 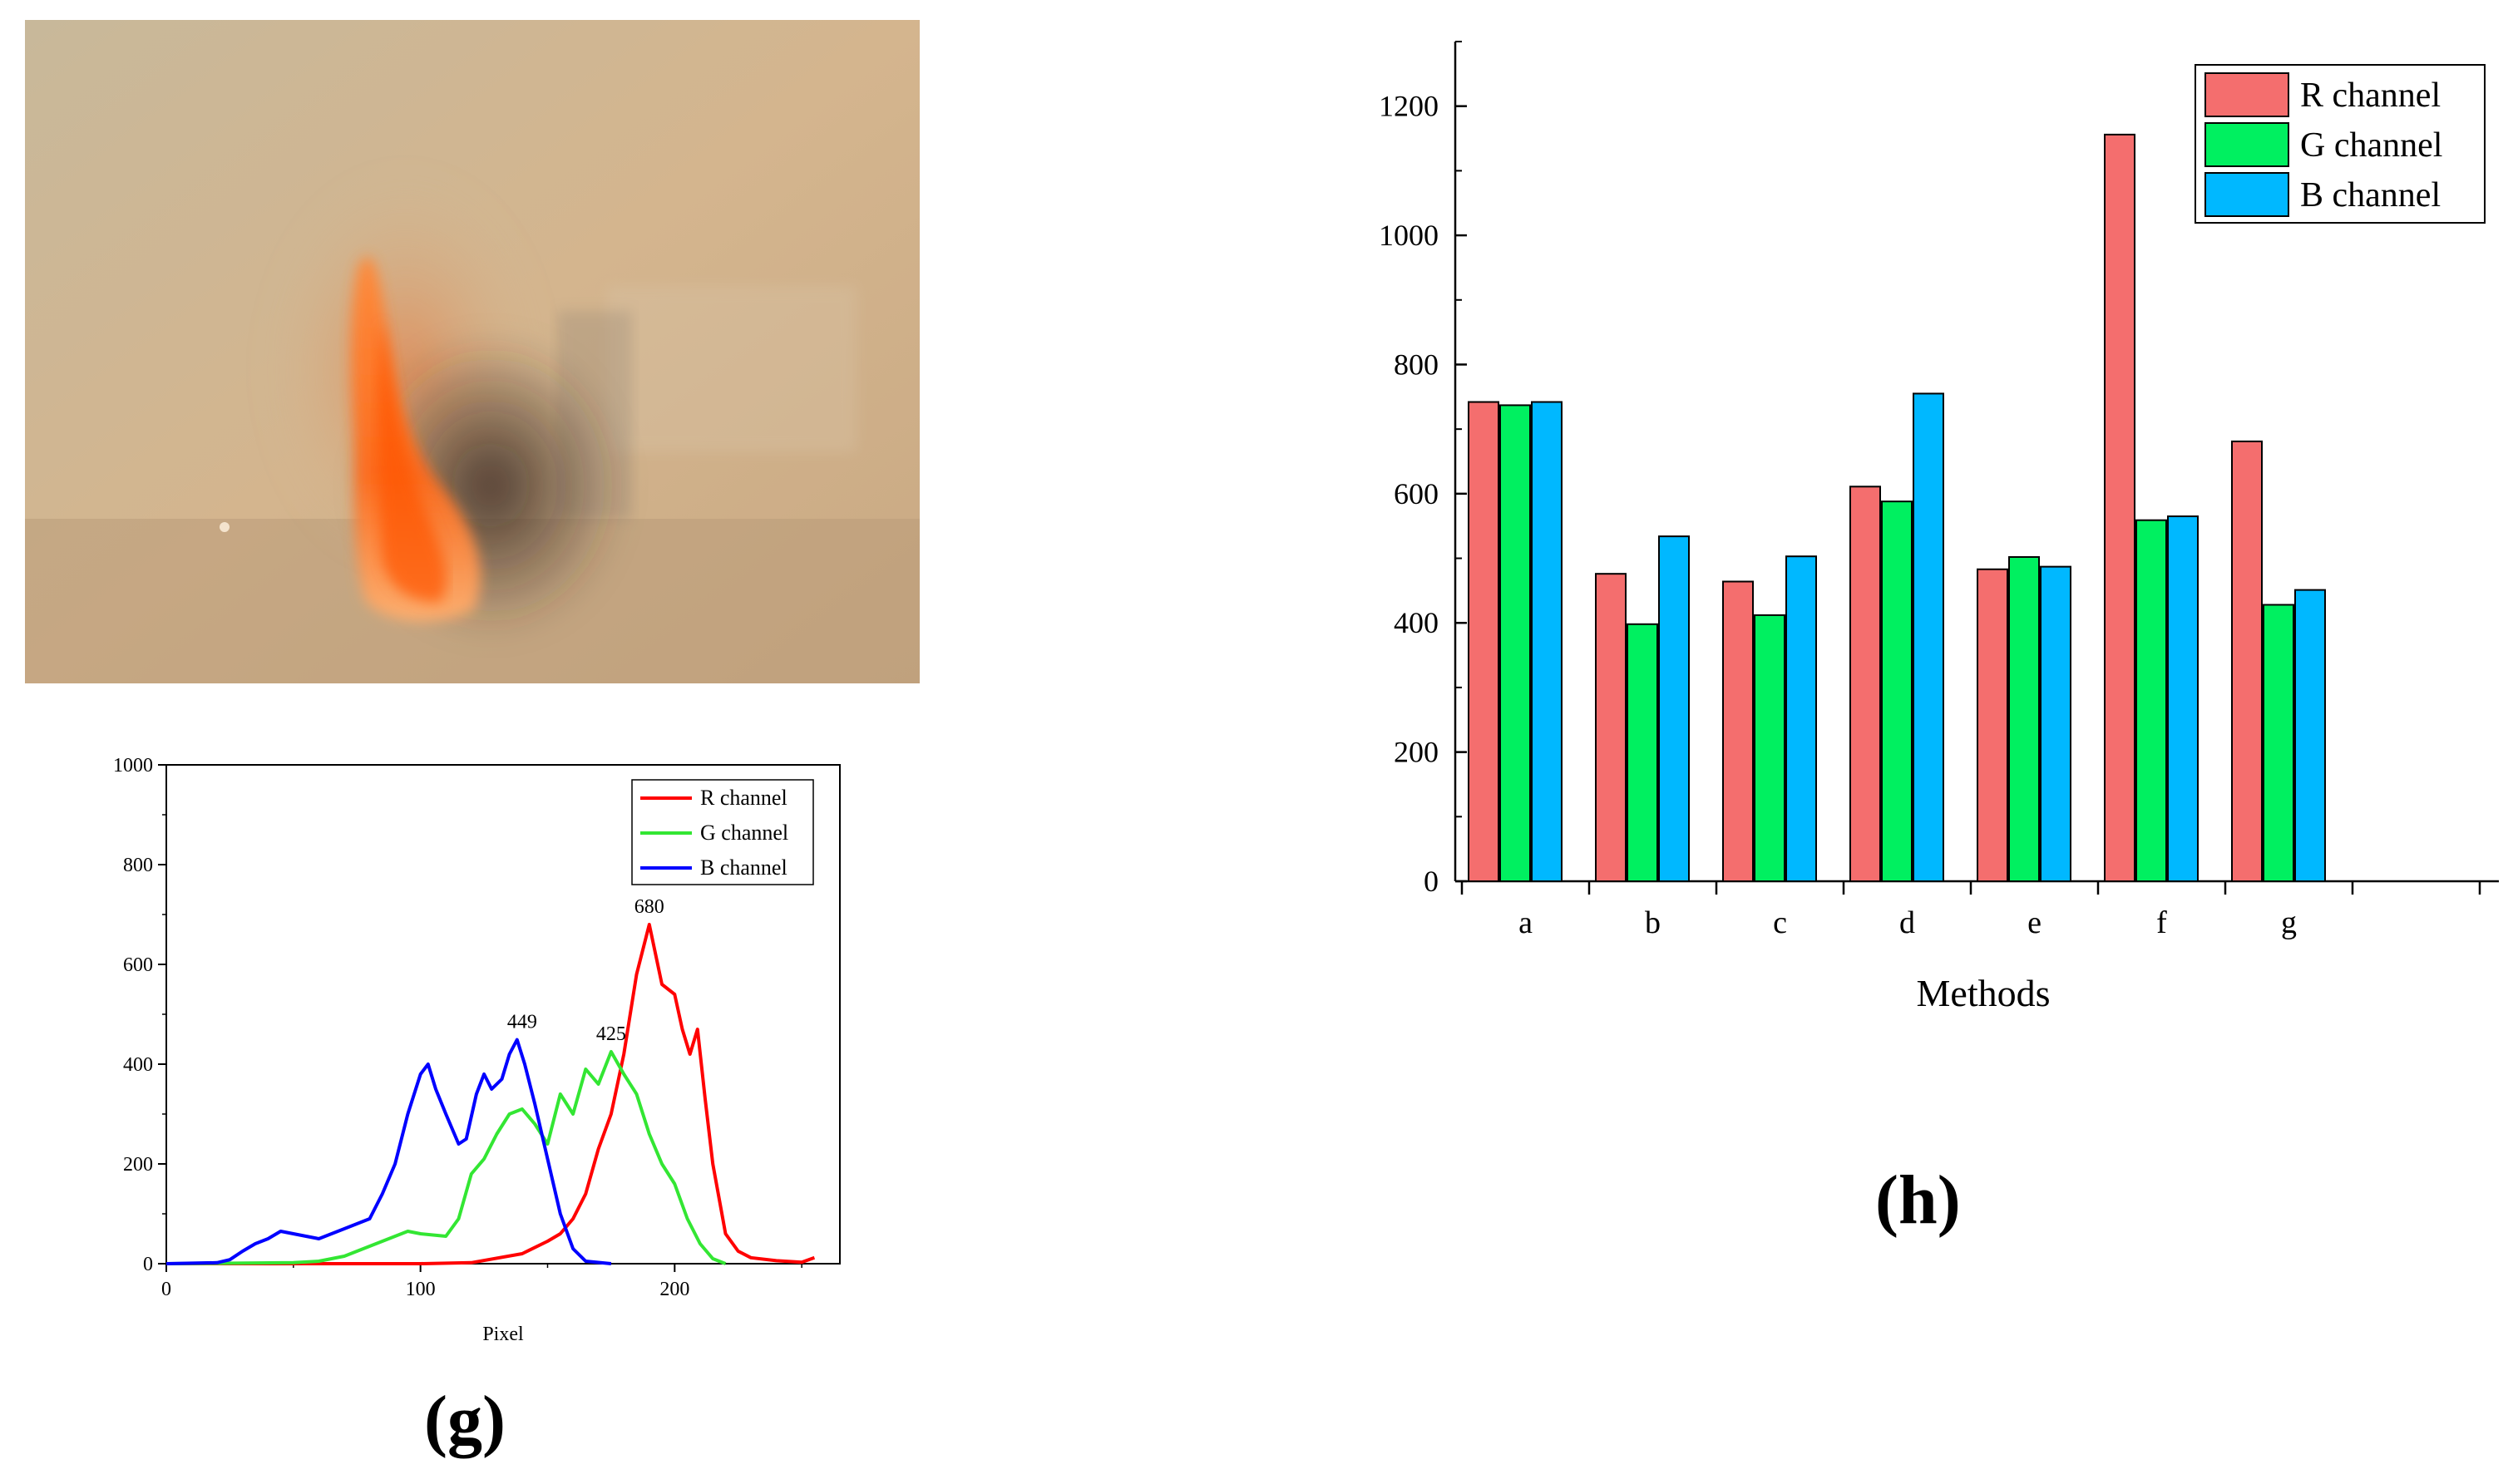 I want to click on histogram-peak-annotation: 680, so click(x=649, y=907).